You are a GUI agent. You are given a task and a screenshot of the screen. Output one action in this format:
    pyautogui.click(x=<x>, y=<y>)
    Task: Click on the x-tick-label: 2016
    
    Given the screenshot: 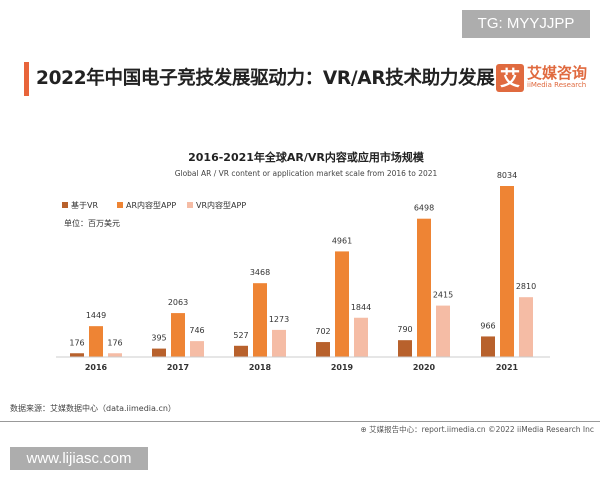 What is the action you would take?
    pyautogui.click(x=96, y=367)
    